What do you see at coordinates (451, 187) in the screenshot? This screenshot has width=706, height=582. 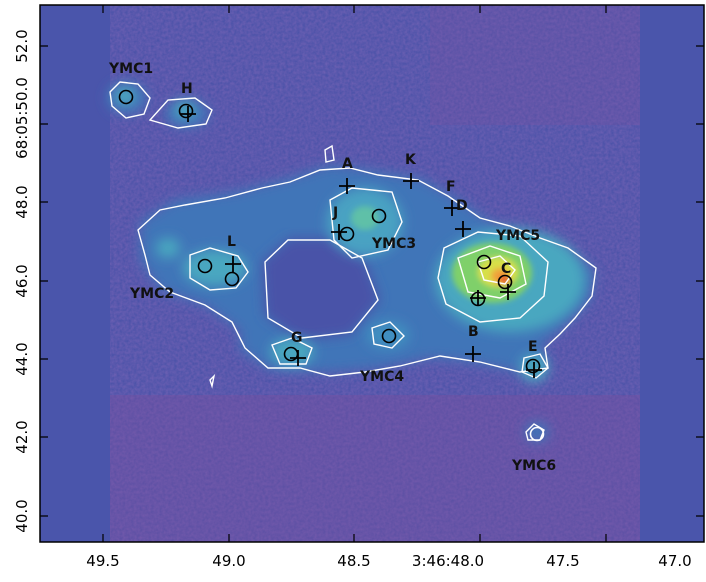 I see `label-f: F` at bounding box center [451, 187].